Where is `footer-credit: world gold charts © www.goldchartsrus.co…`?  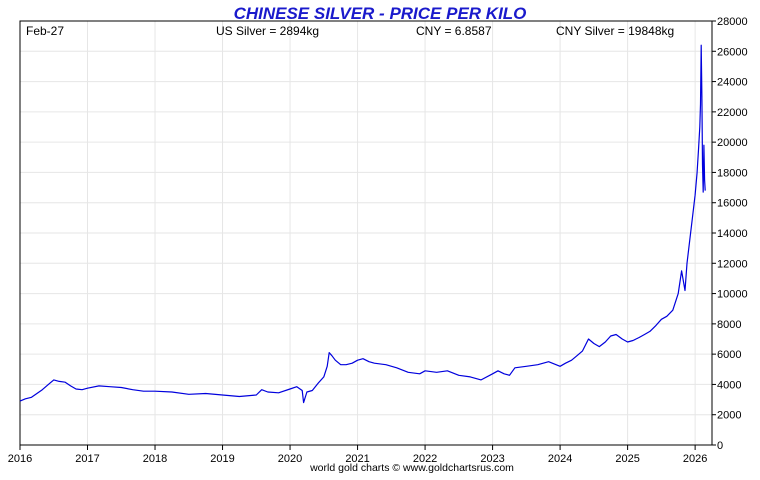
footer-credit: world gold charts © www.goldchartsrus.co… is located at coordinates (411, 468).